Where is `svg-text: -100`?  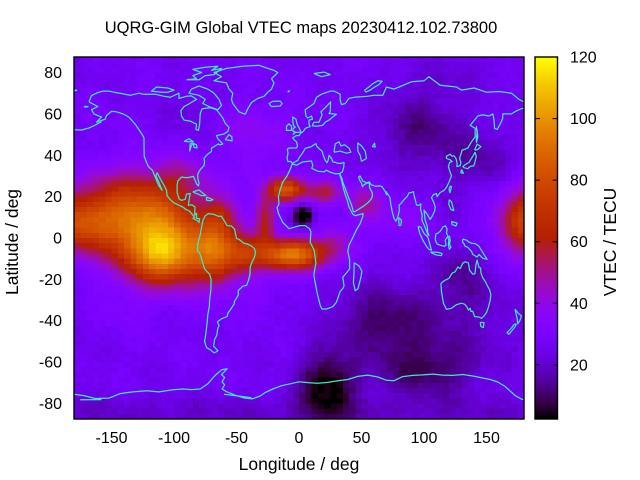
svg-text: -100 is located at coordinates (174, 438).